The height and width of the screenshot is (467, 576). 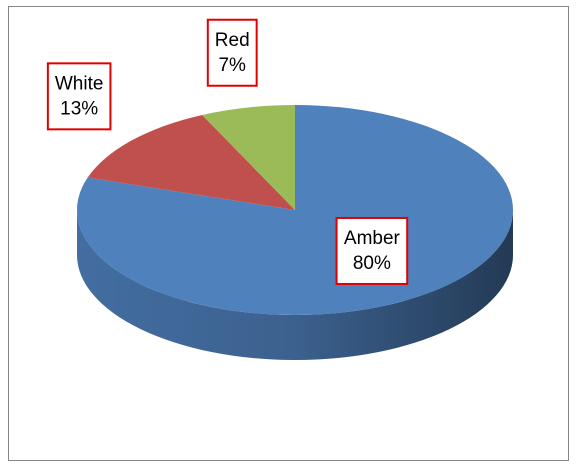 I want to click on data-label: Amber 80%, so click(x=372, y=250).